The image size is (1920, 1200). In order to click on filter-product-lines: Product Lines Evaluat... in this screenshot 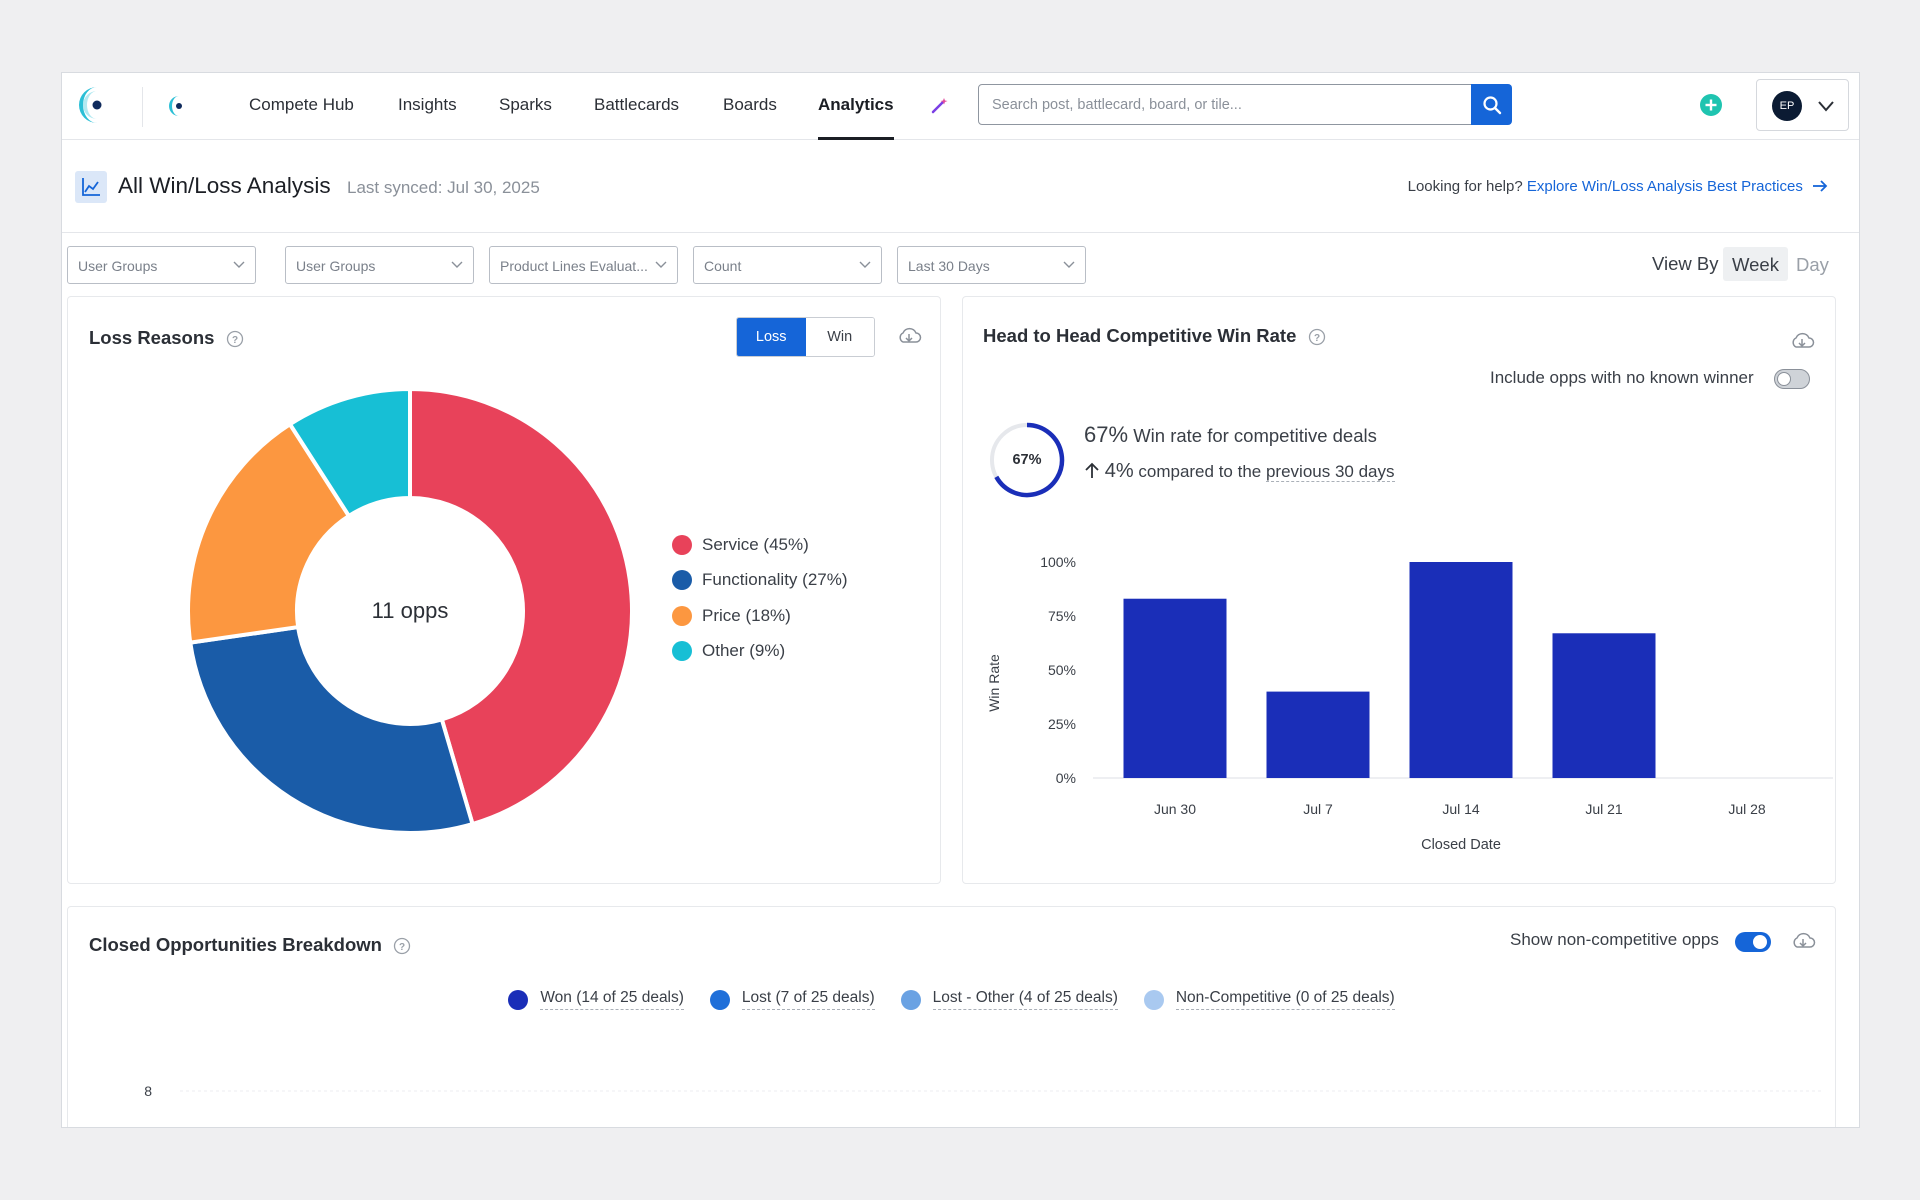, I will do `click(583, 265)`.